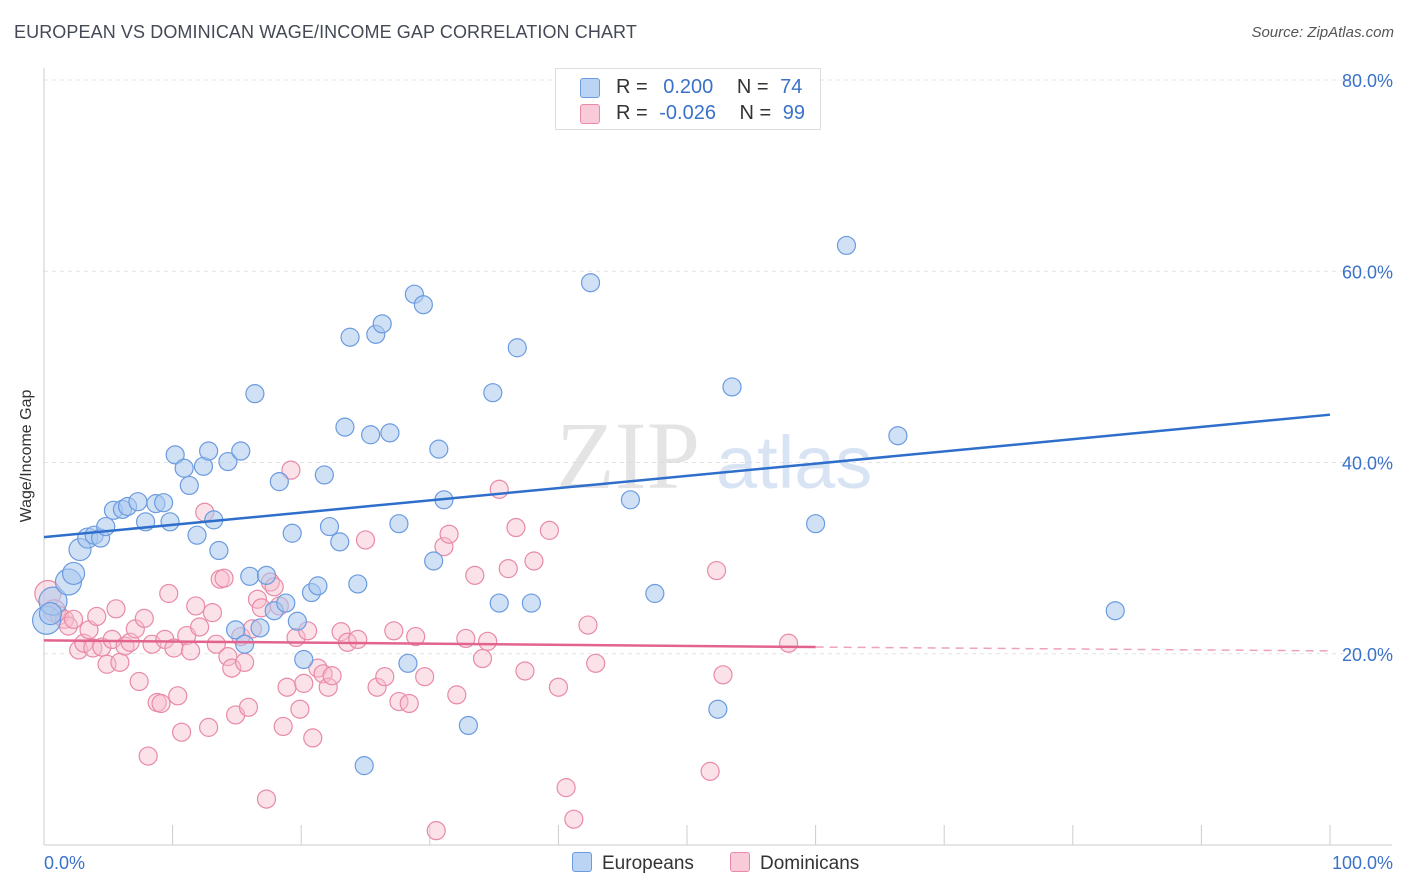 Image resolution: width=1406 pixels, height=892 pixels. What do you see at coordinates (1367, 655) in the screenshot?
I see `y-tick-label: 20.0%` at bounding box center [1367, 655].